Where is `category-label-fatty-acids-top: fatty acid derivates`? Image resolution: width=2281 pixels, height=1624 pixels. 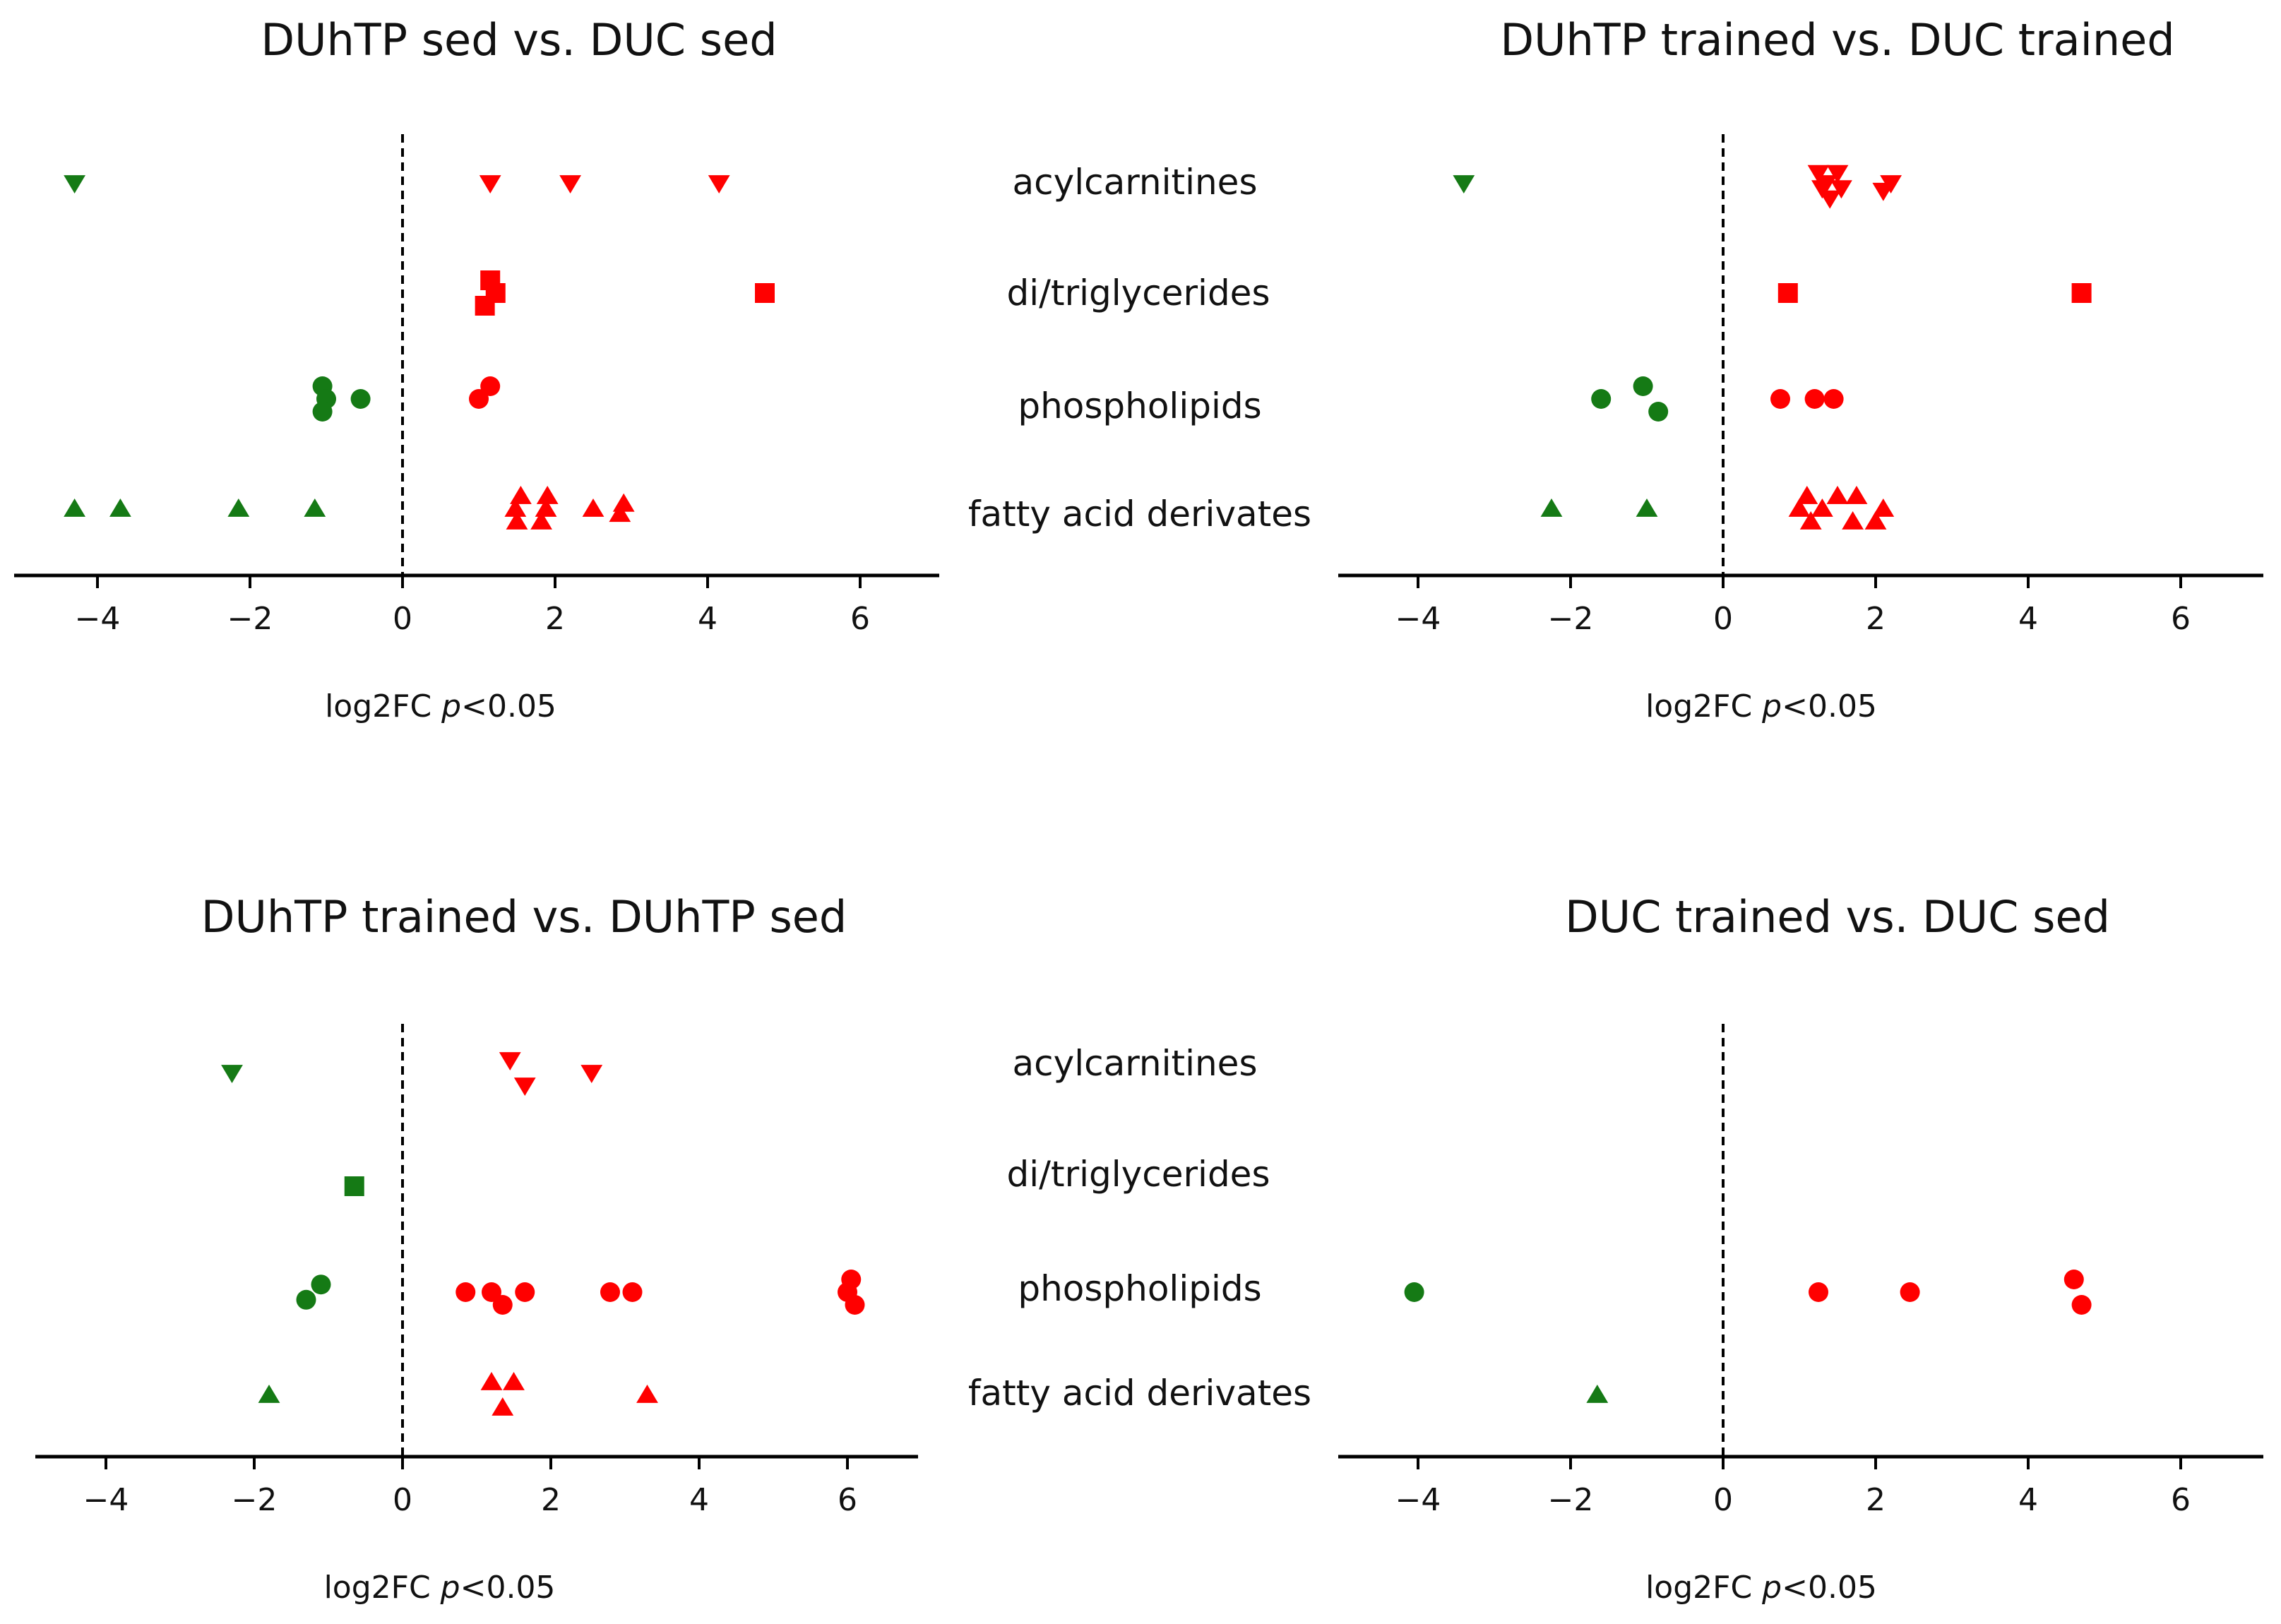
category-label-fatty-acids-top: fatty acid derivates is located at coordinates (1140, 514).